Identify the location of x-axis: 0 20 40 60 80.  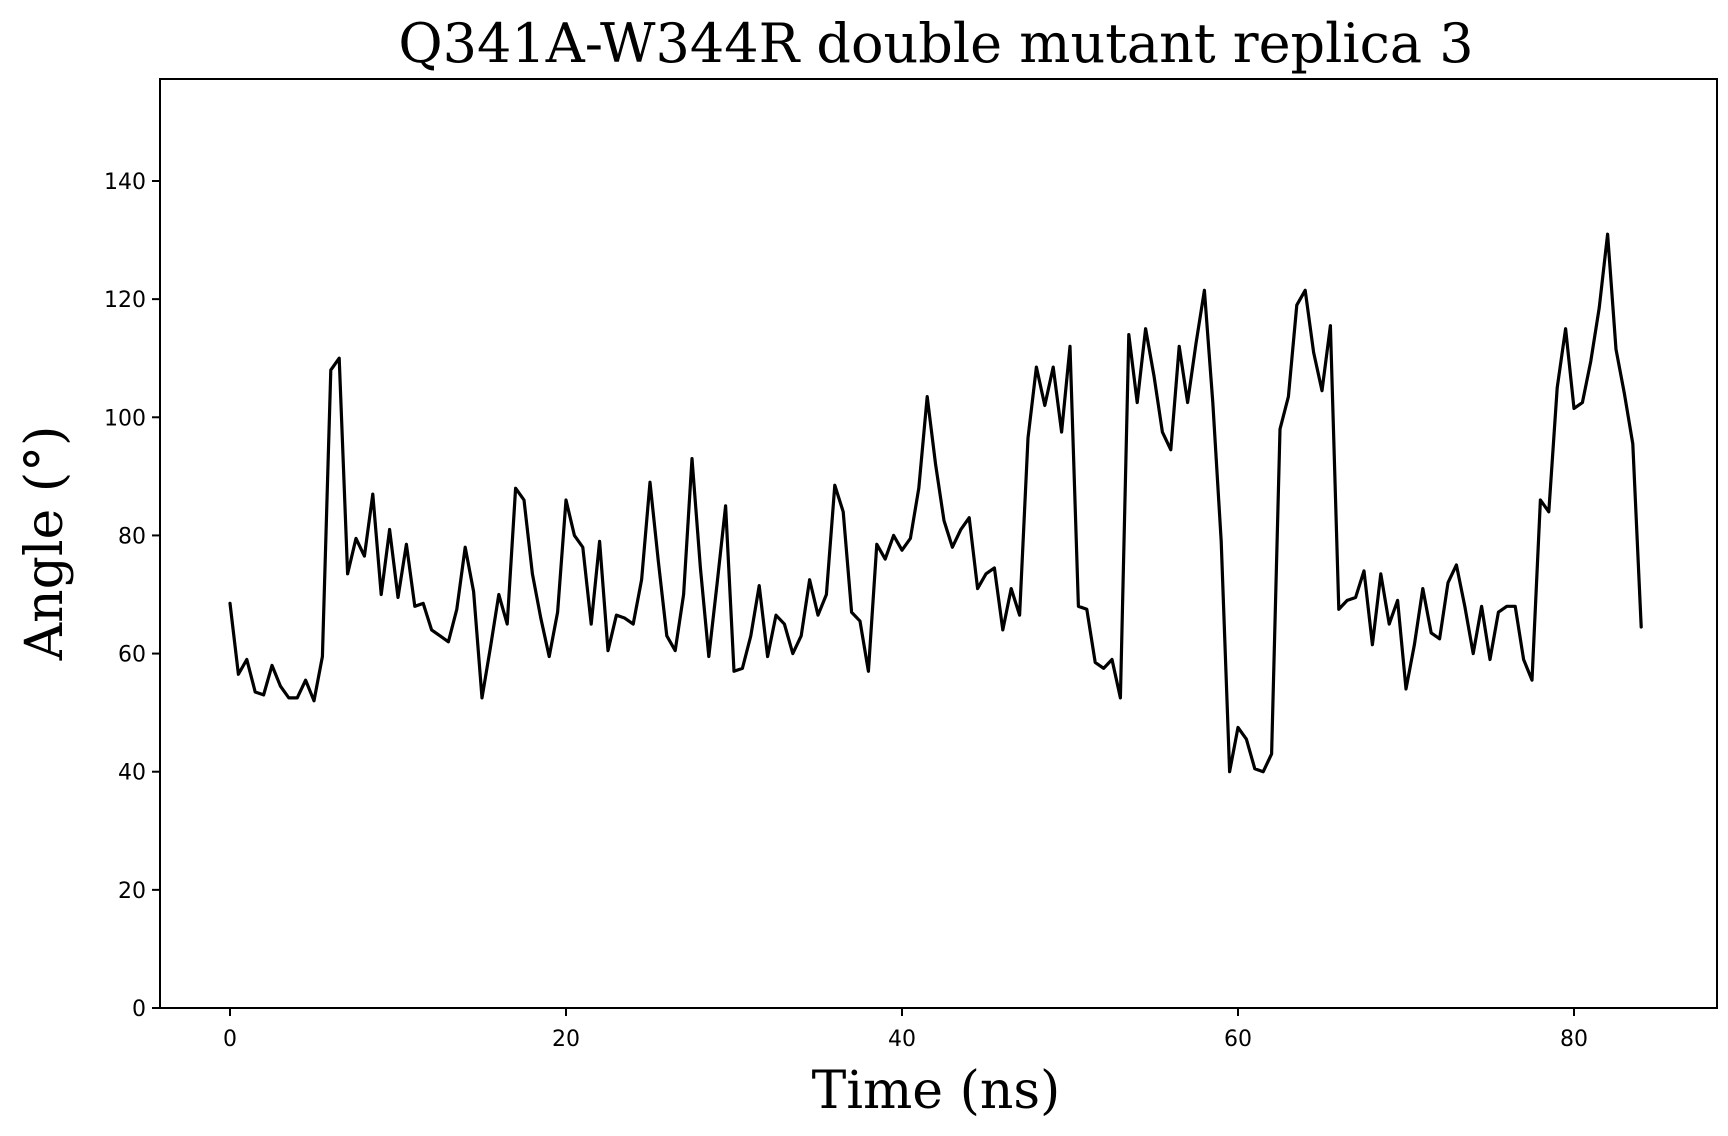
(905, 1030).